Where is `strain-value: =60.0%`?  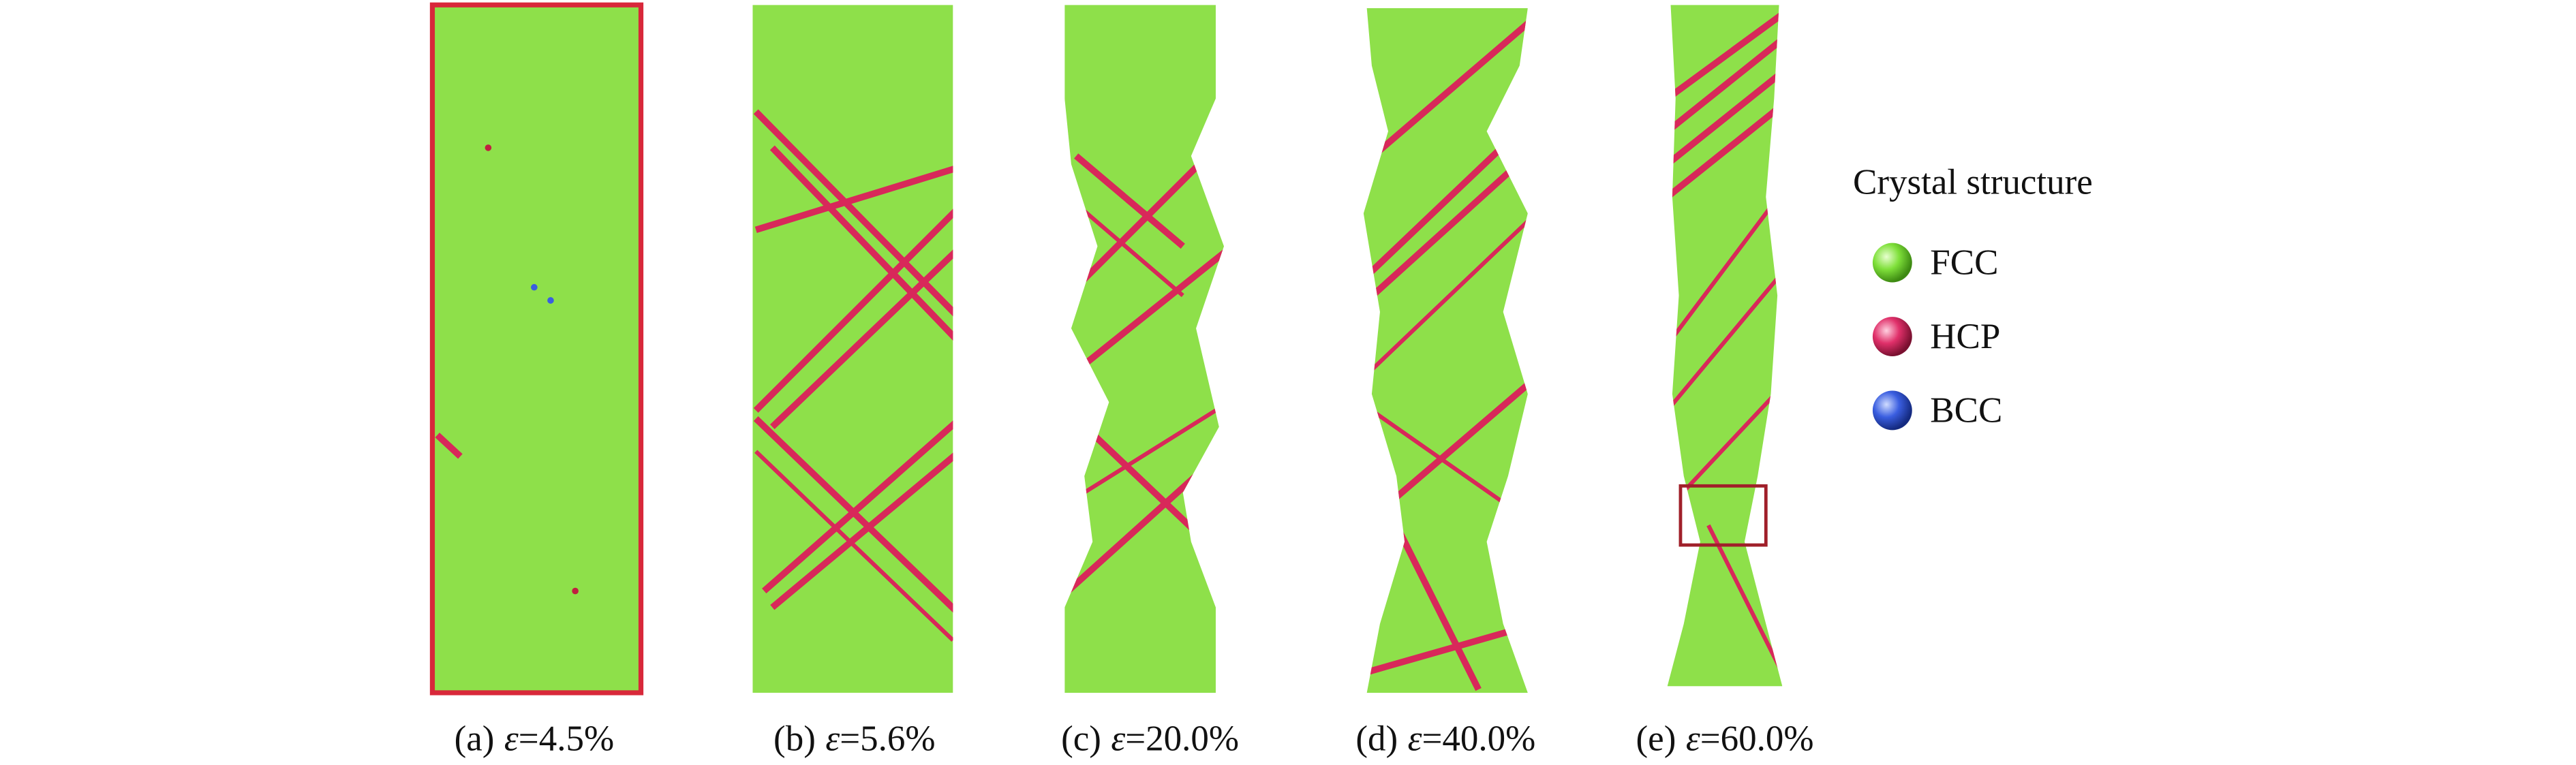 strain-value: =60.0% is located at coordinates (1757, 738).